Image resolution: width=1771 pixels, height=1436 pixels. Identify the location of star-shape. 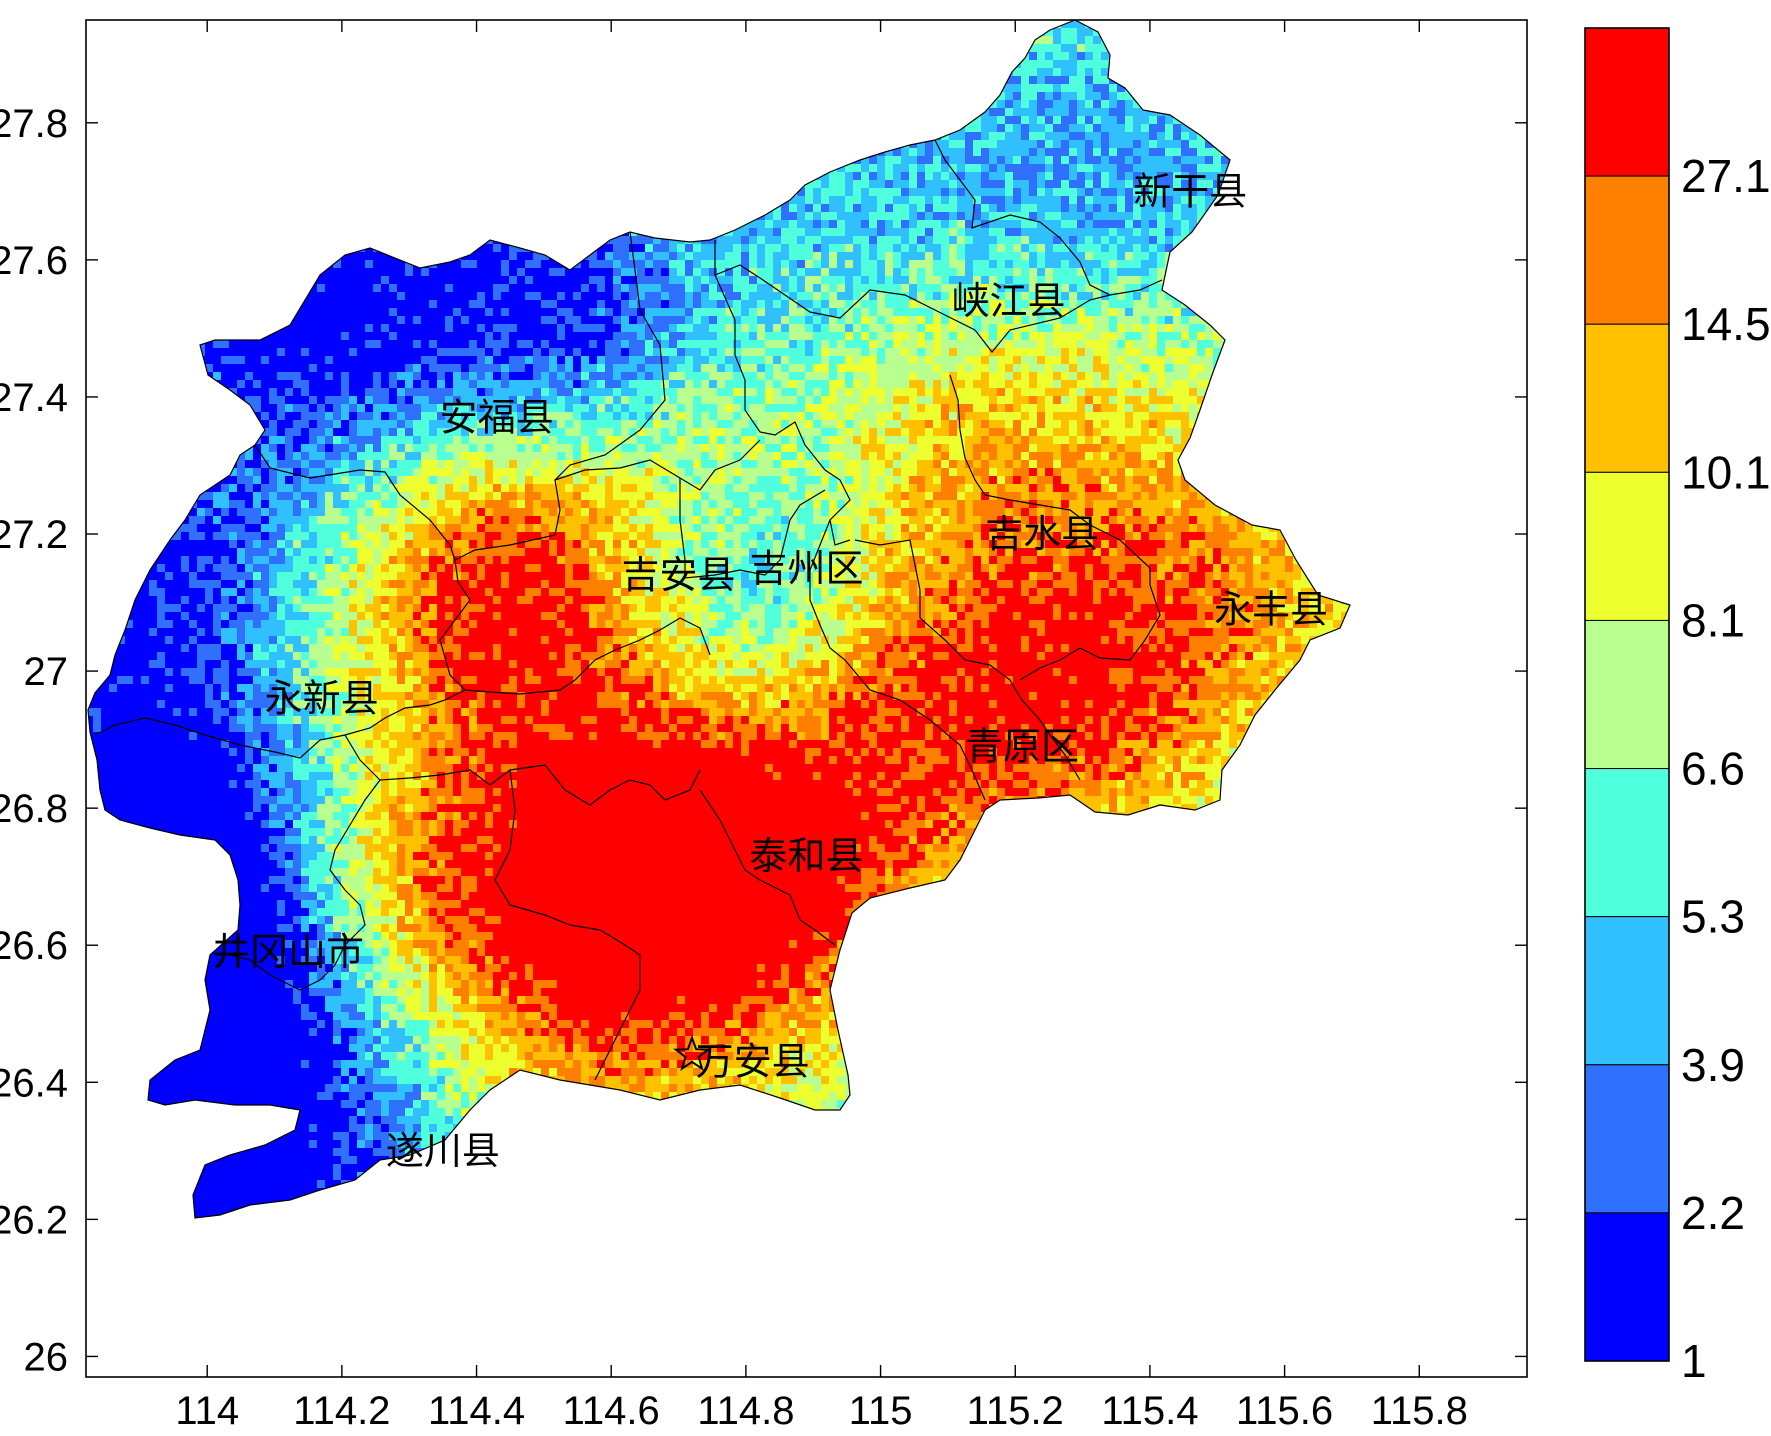
(692, 1052).